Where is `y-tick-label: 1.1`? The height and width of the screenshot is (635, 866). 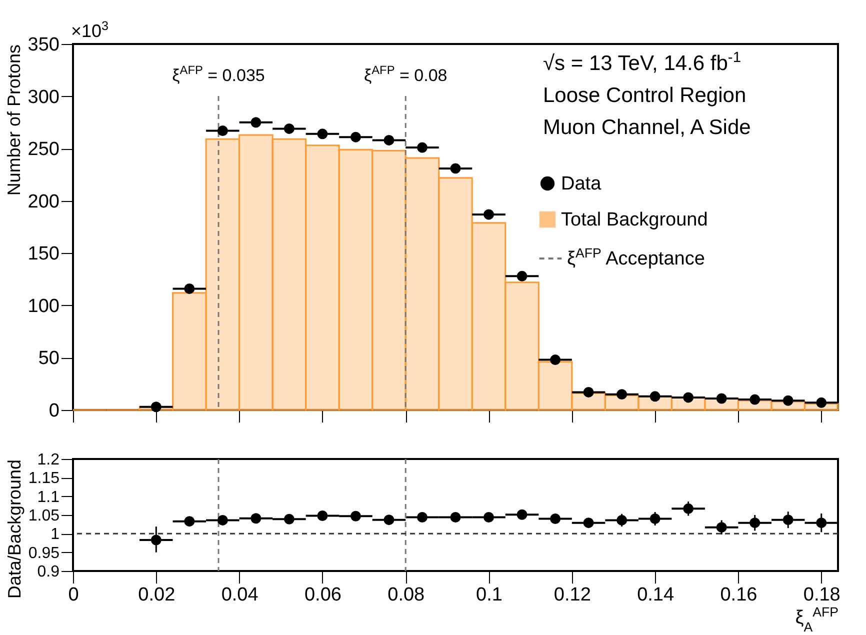
y-tick-label: 1.1 is located at coordinates (48, 497).